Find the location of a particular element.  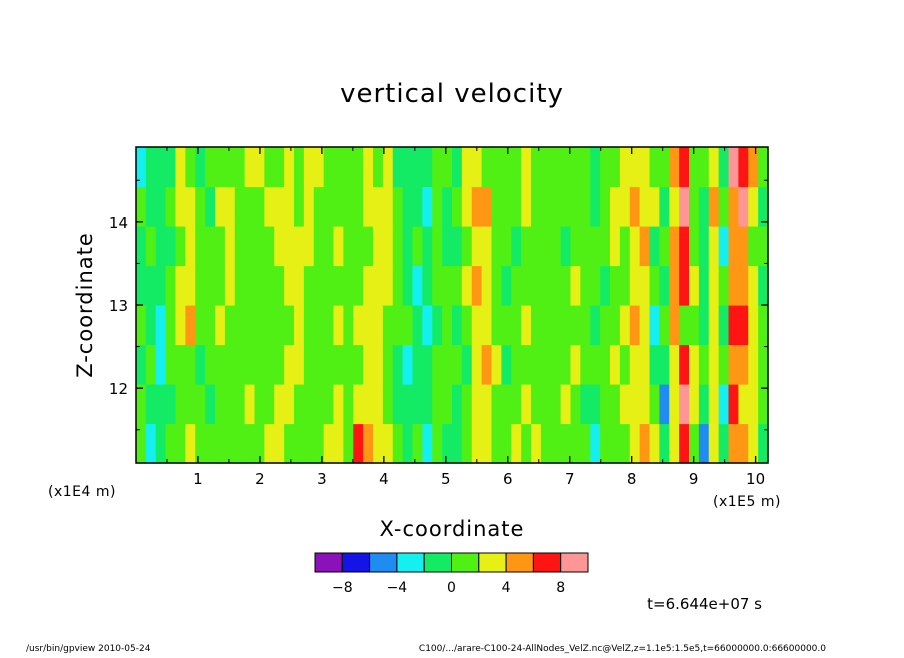

colorbar-label: 0 is located at coordinates (451, 588).